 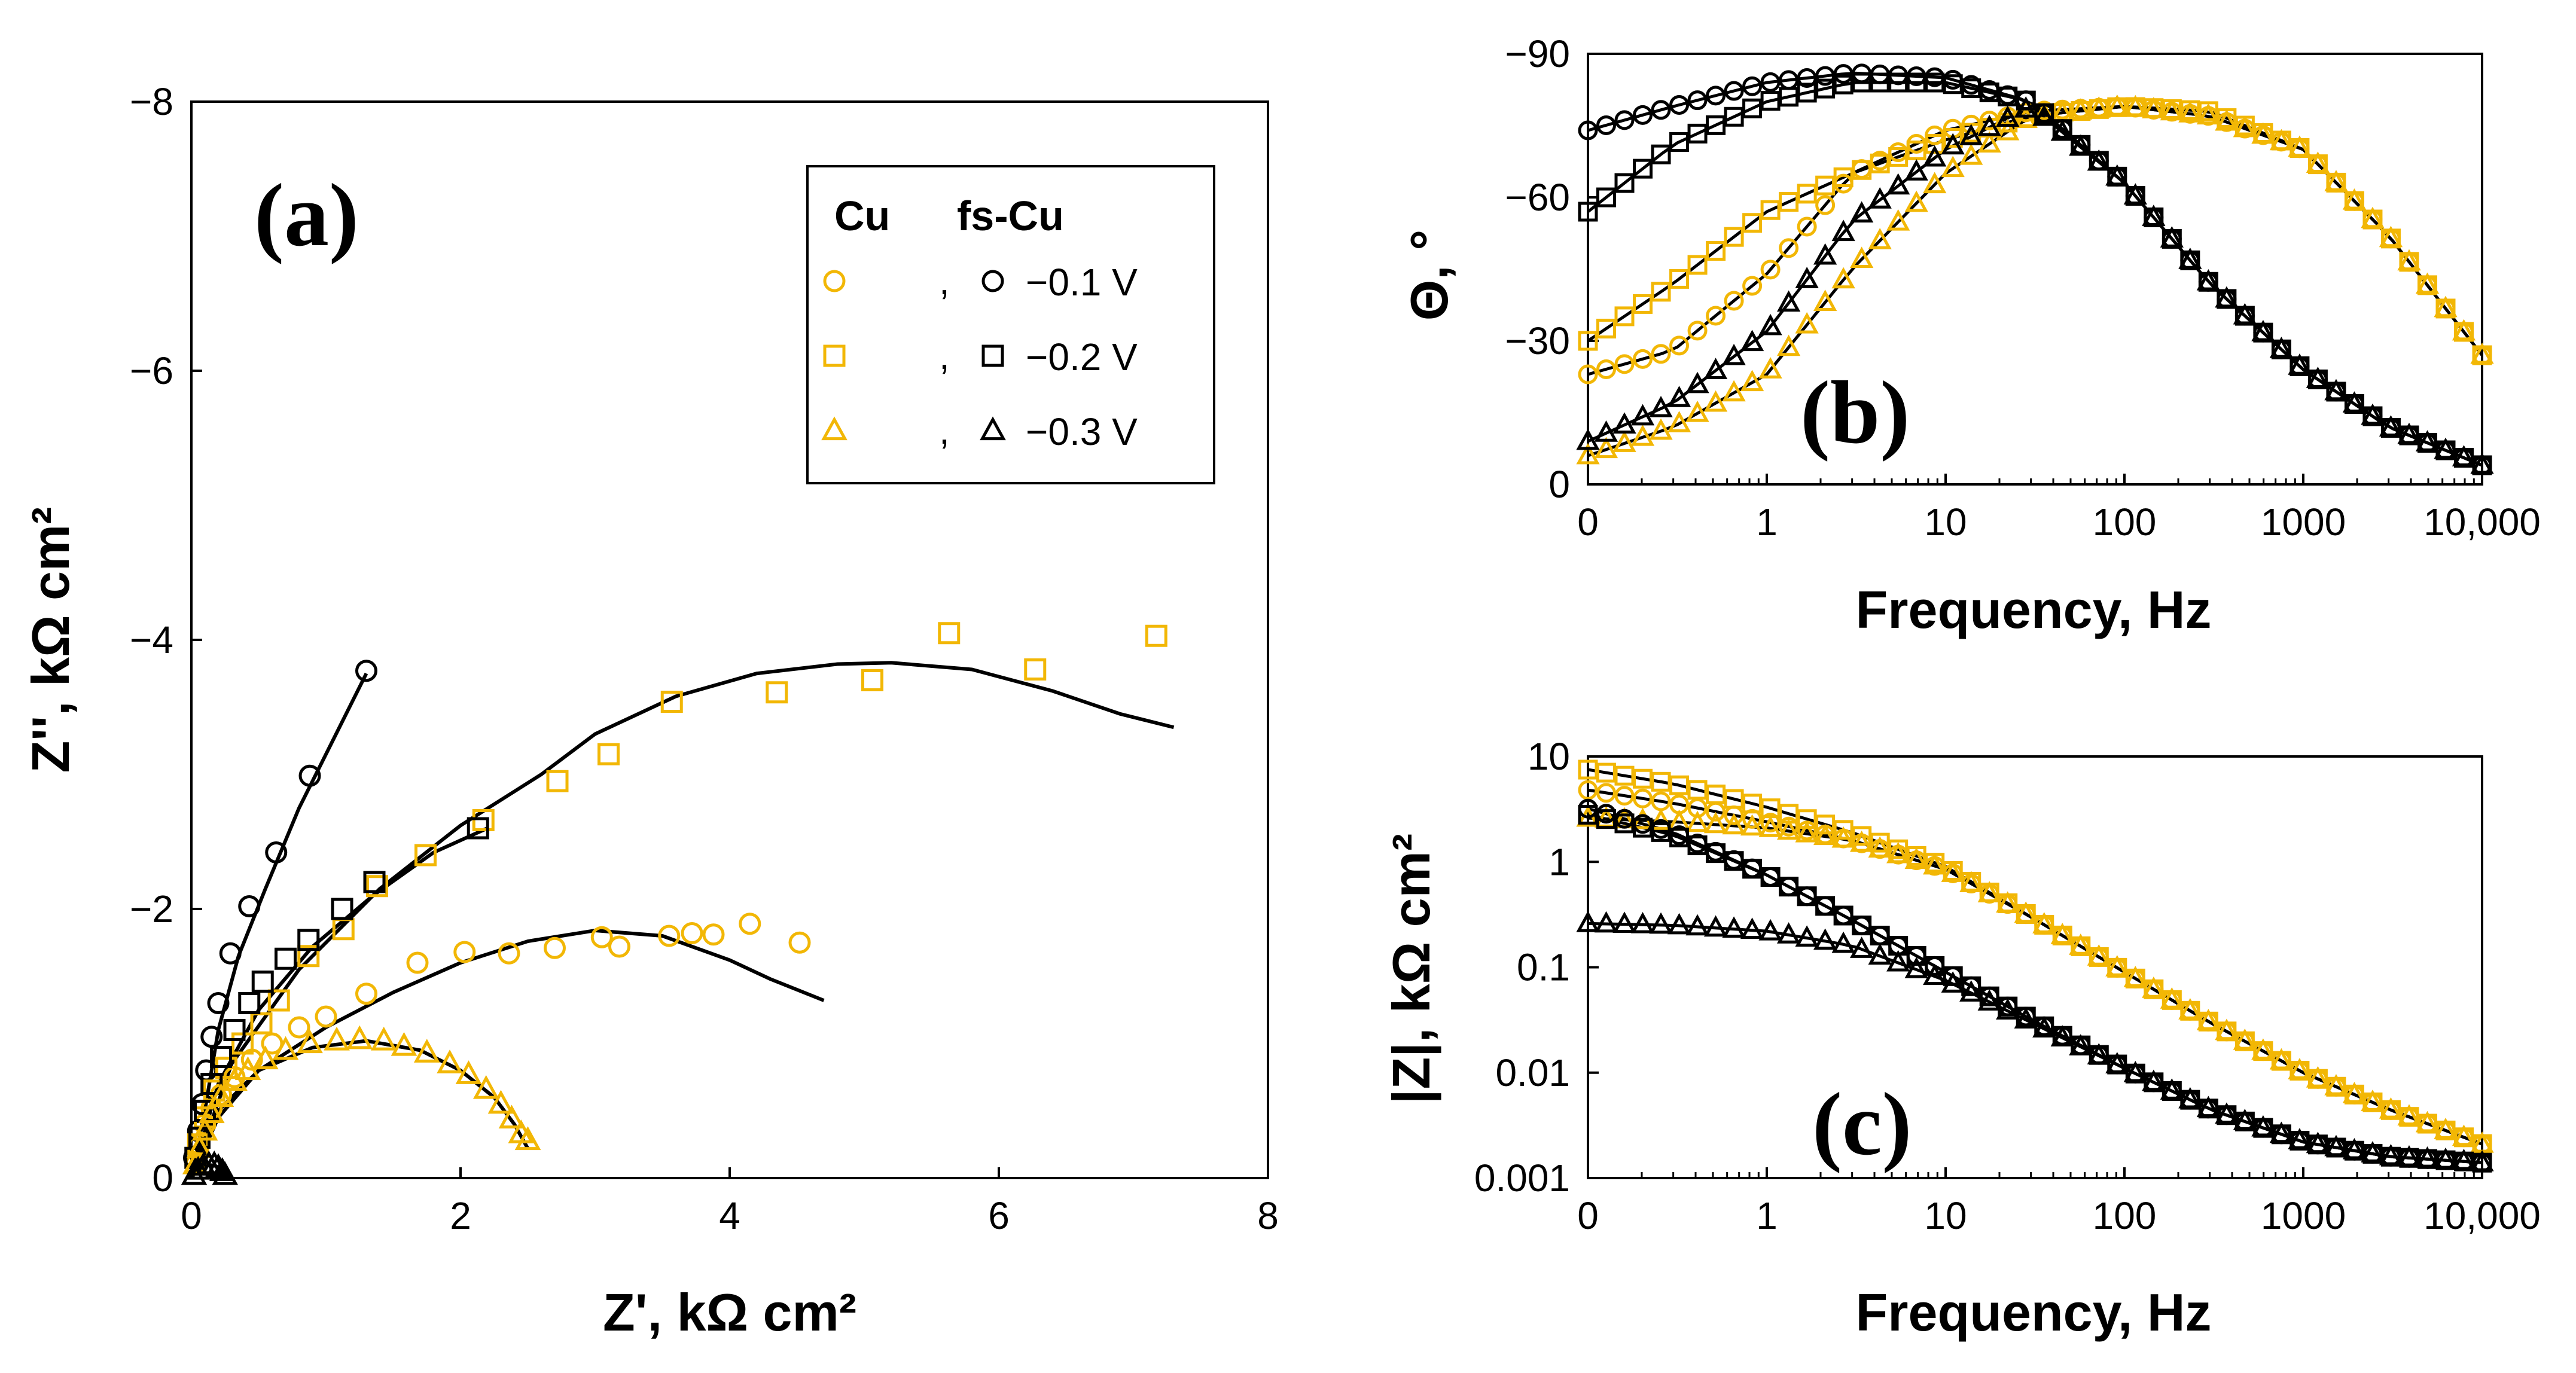 What do you see at coordinates (835, 356) in the screenshot?
I see `legend-cu-square-marker` at bounding box center [835, 356].